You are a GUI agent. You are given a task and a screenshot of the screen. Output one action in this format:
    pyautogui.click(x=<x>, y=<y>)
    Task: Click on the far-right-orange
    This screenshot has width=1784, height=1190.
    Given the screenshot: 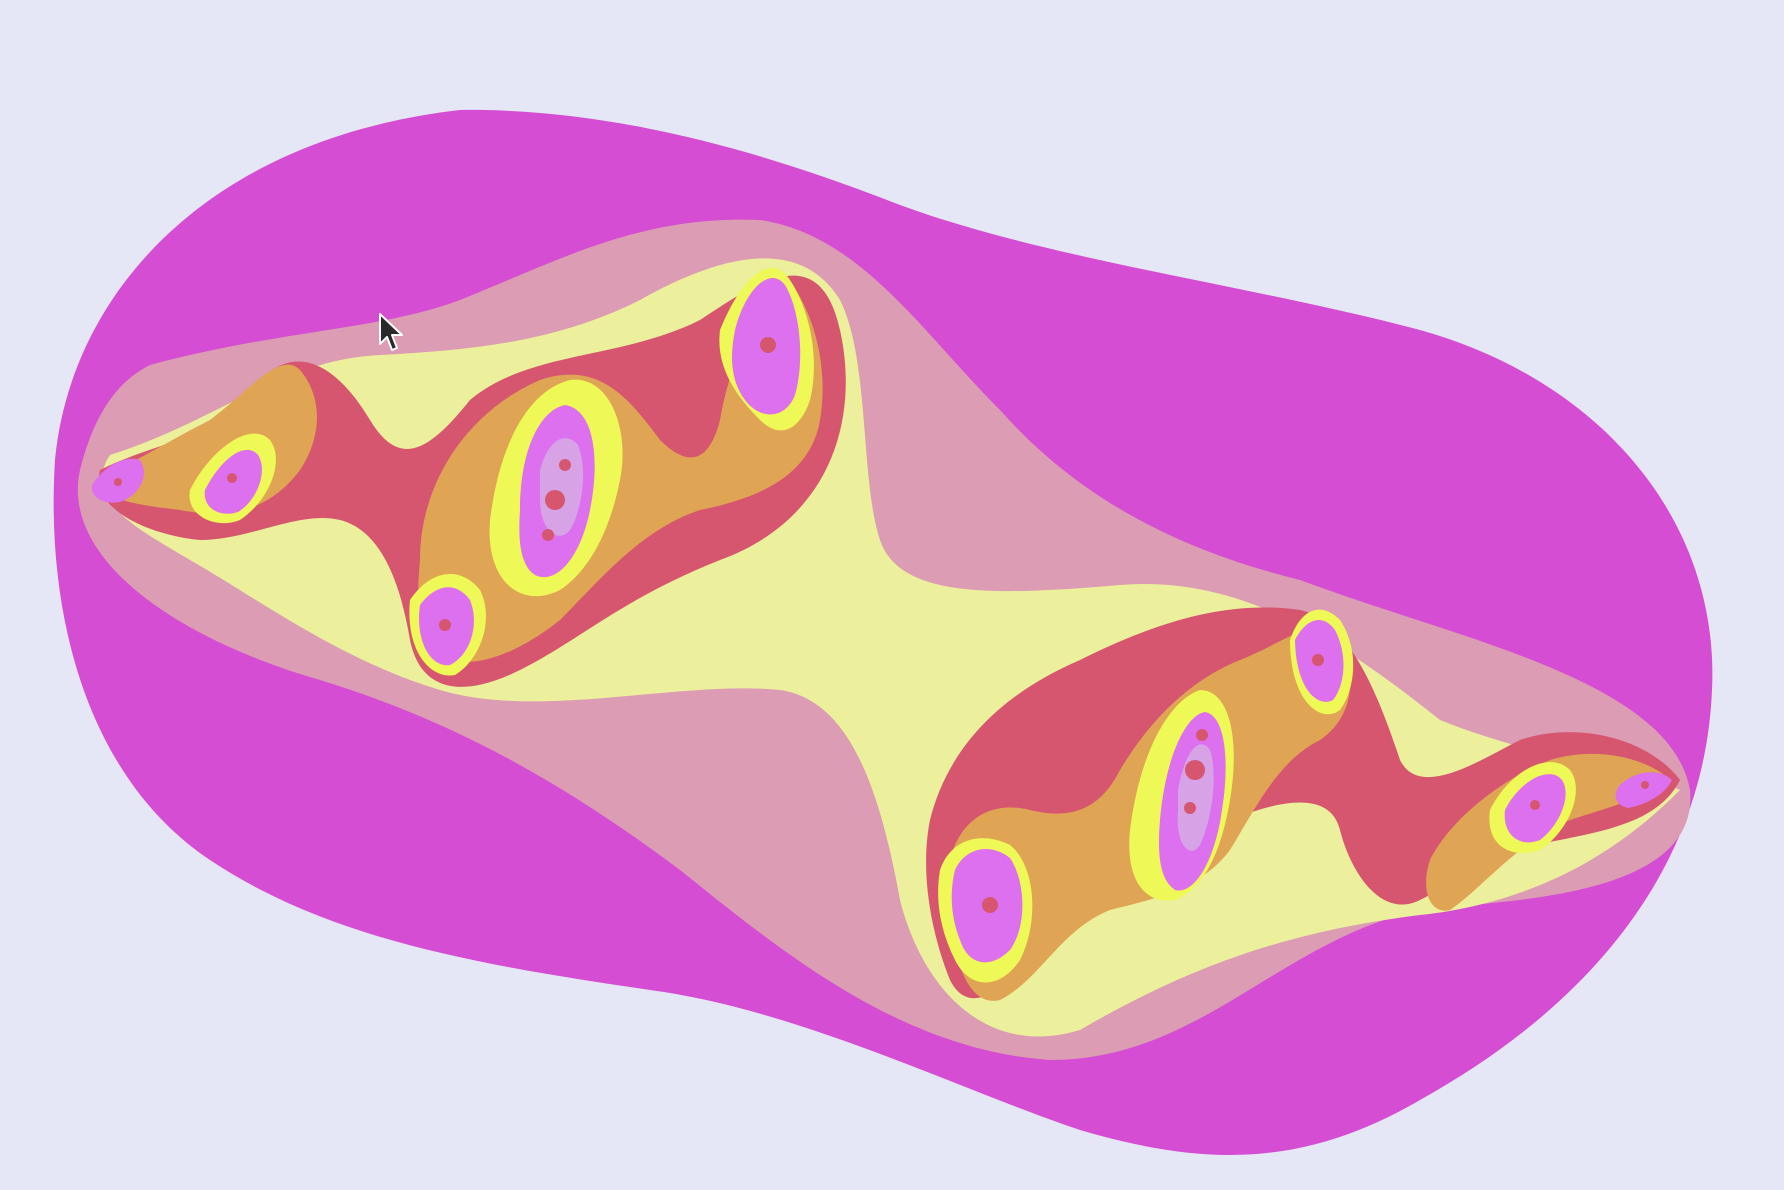 What is the action you would take?
    pyautogui.click(x=1548, y=832)
    